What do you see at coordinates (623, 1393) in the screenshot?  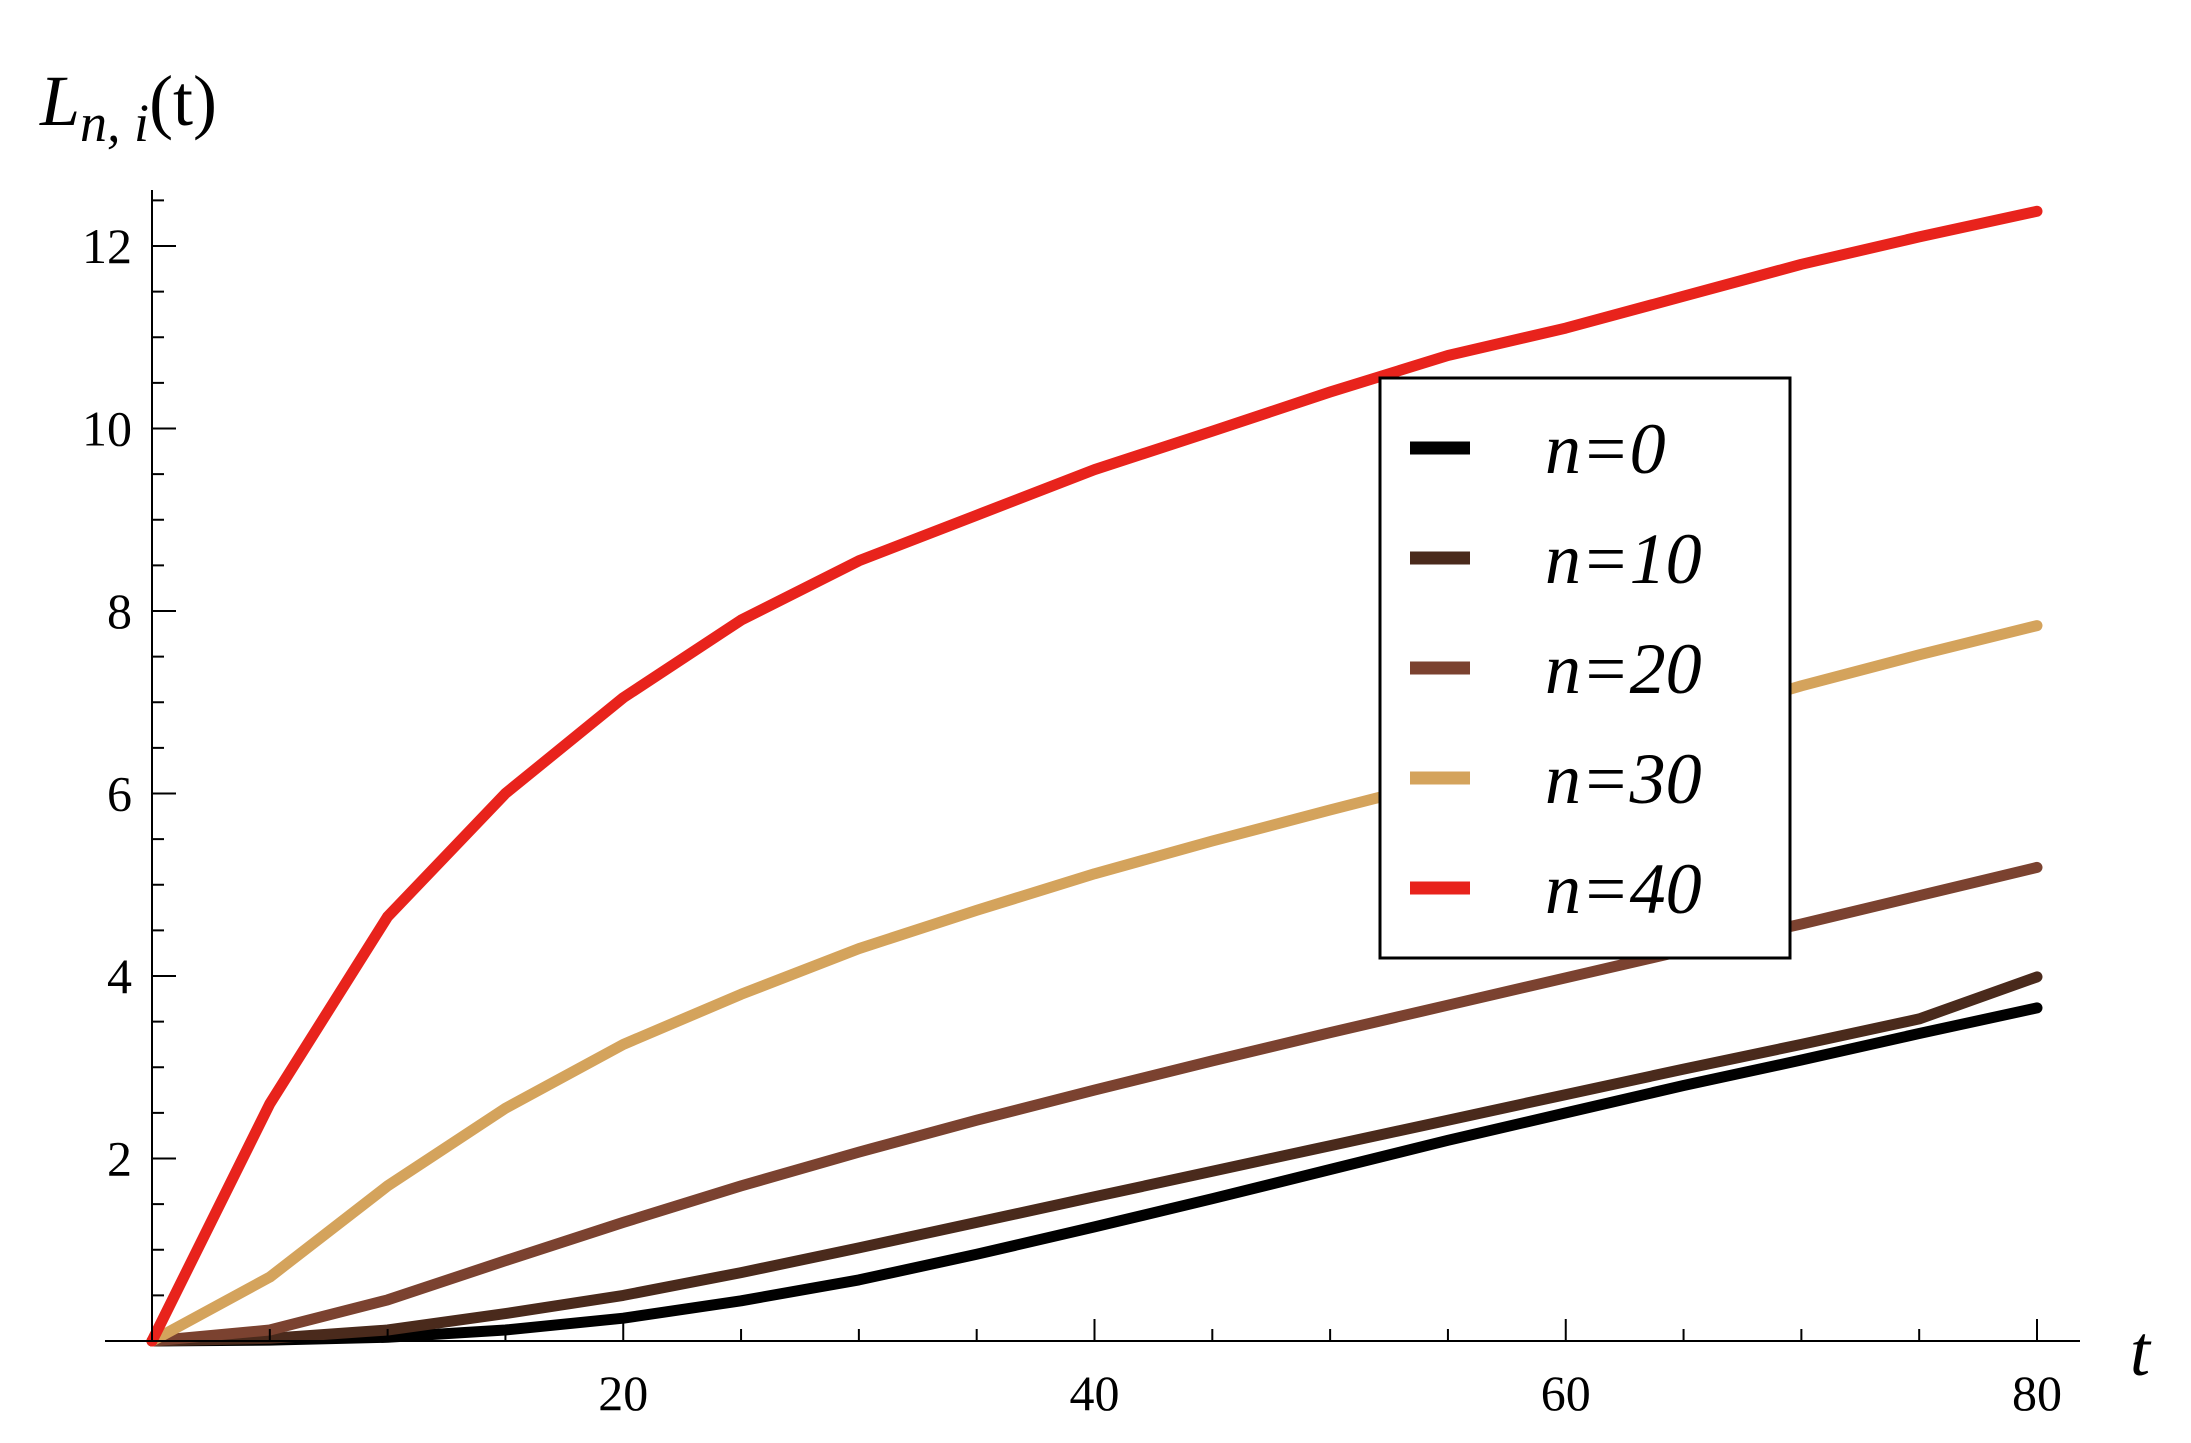 I see `x-tick-label: 20` at bounding box center [623, 1393].